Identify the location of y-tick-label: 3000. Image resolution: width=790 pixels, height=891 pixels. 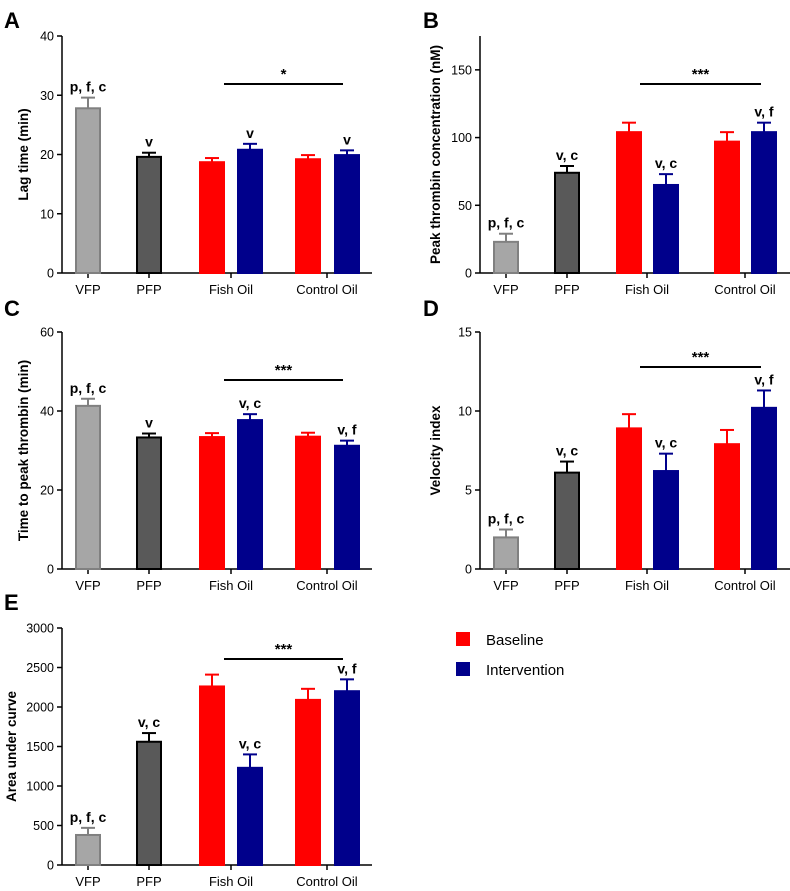
(40, 629).